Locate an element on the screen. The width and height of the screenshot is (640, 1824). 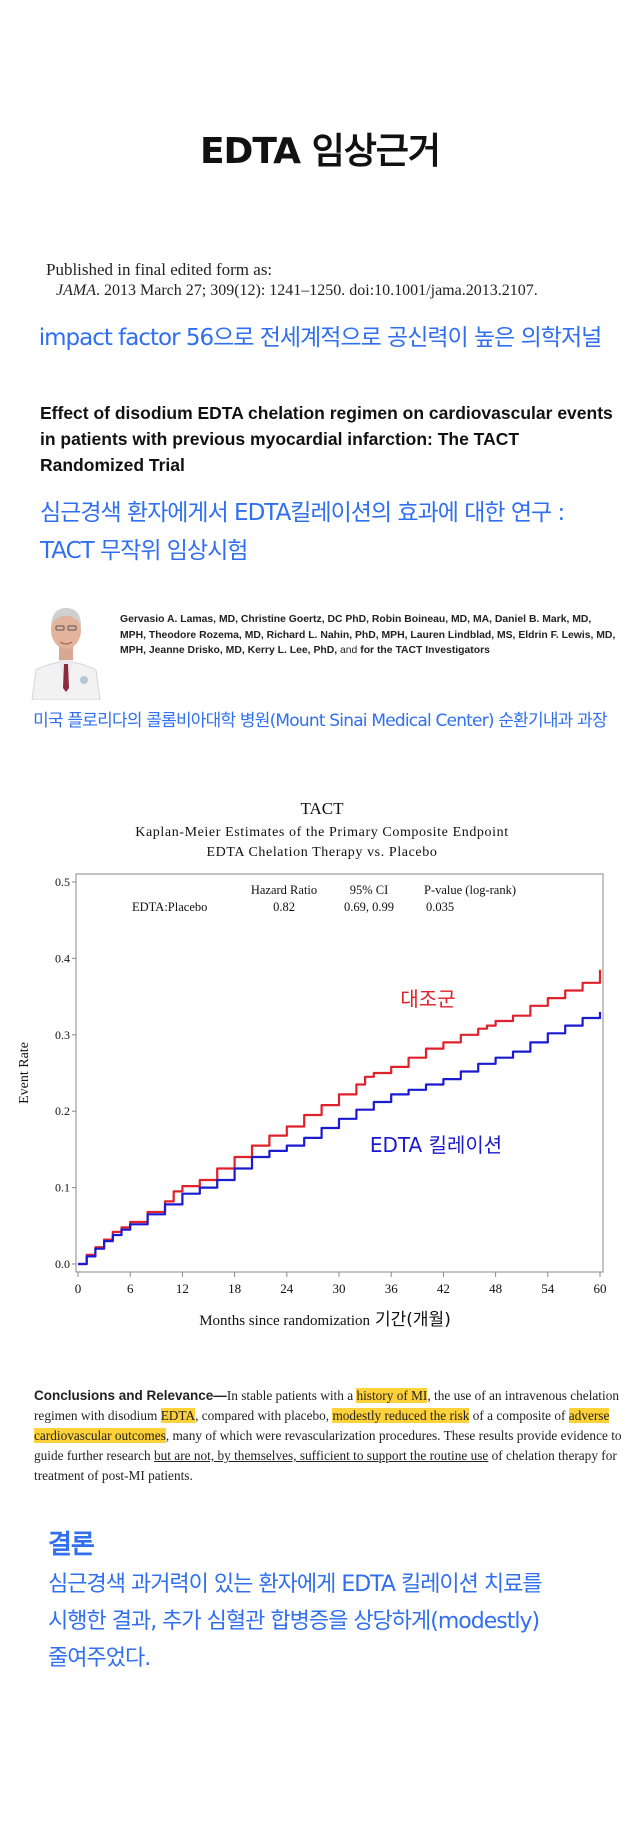
korean-title-line2: TACT 무작위 임상시험 is located at coordinates (144, 551).